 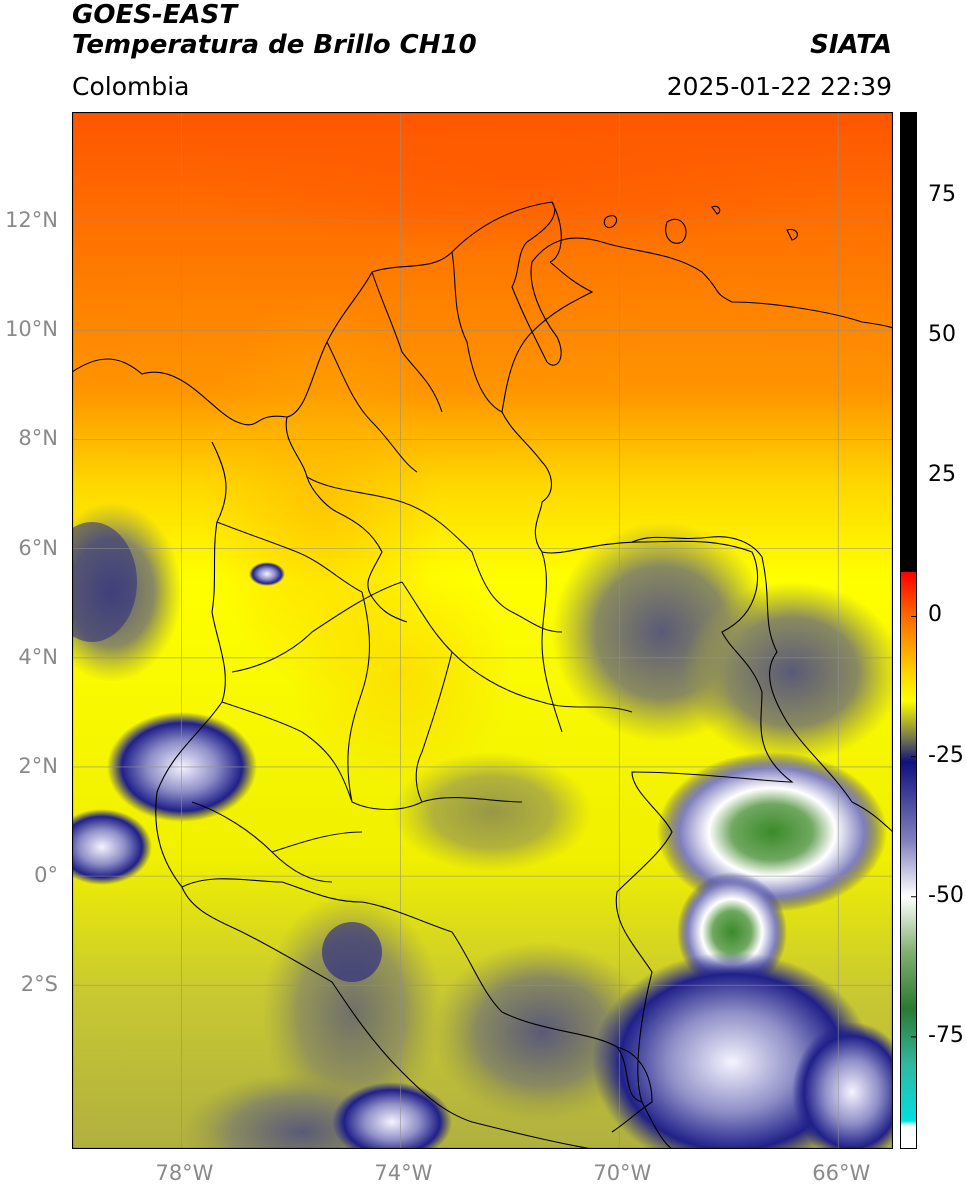 I want to click on colombia-west-coast, so click(x=191, y=664).